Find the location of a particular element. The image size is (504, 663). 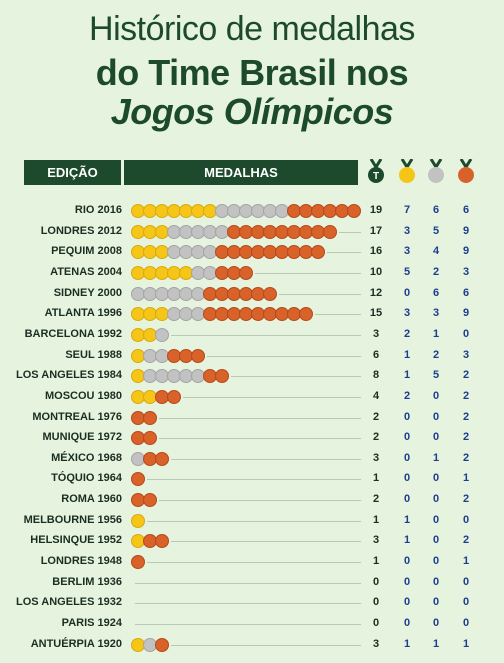

silver-count: 4 is located at coordinates (436, 251).